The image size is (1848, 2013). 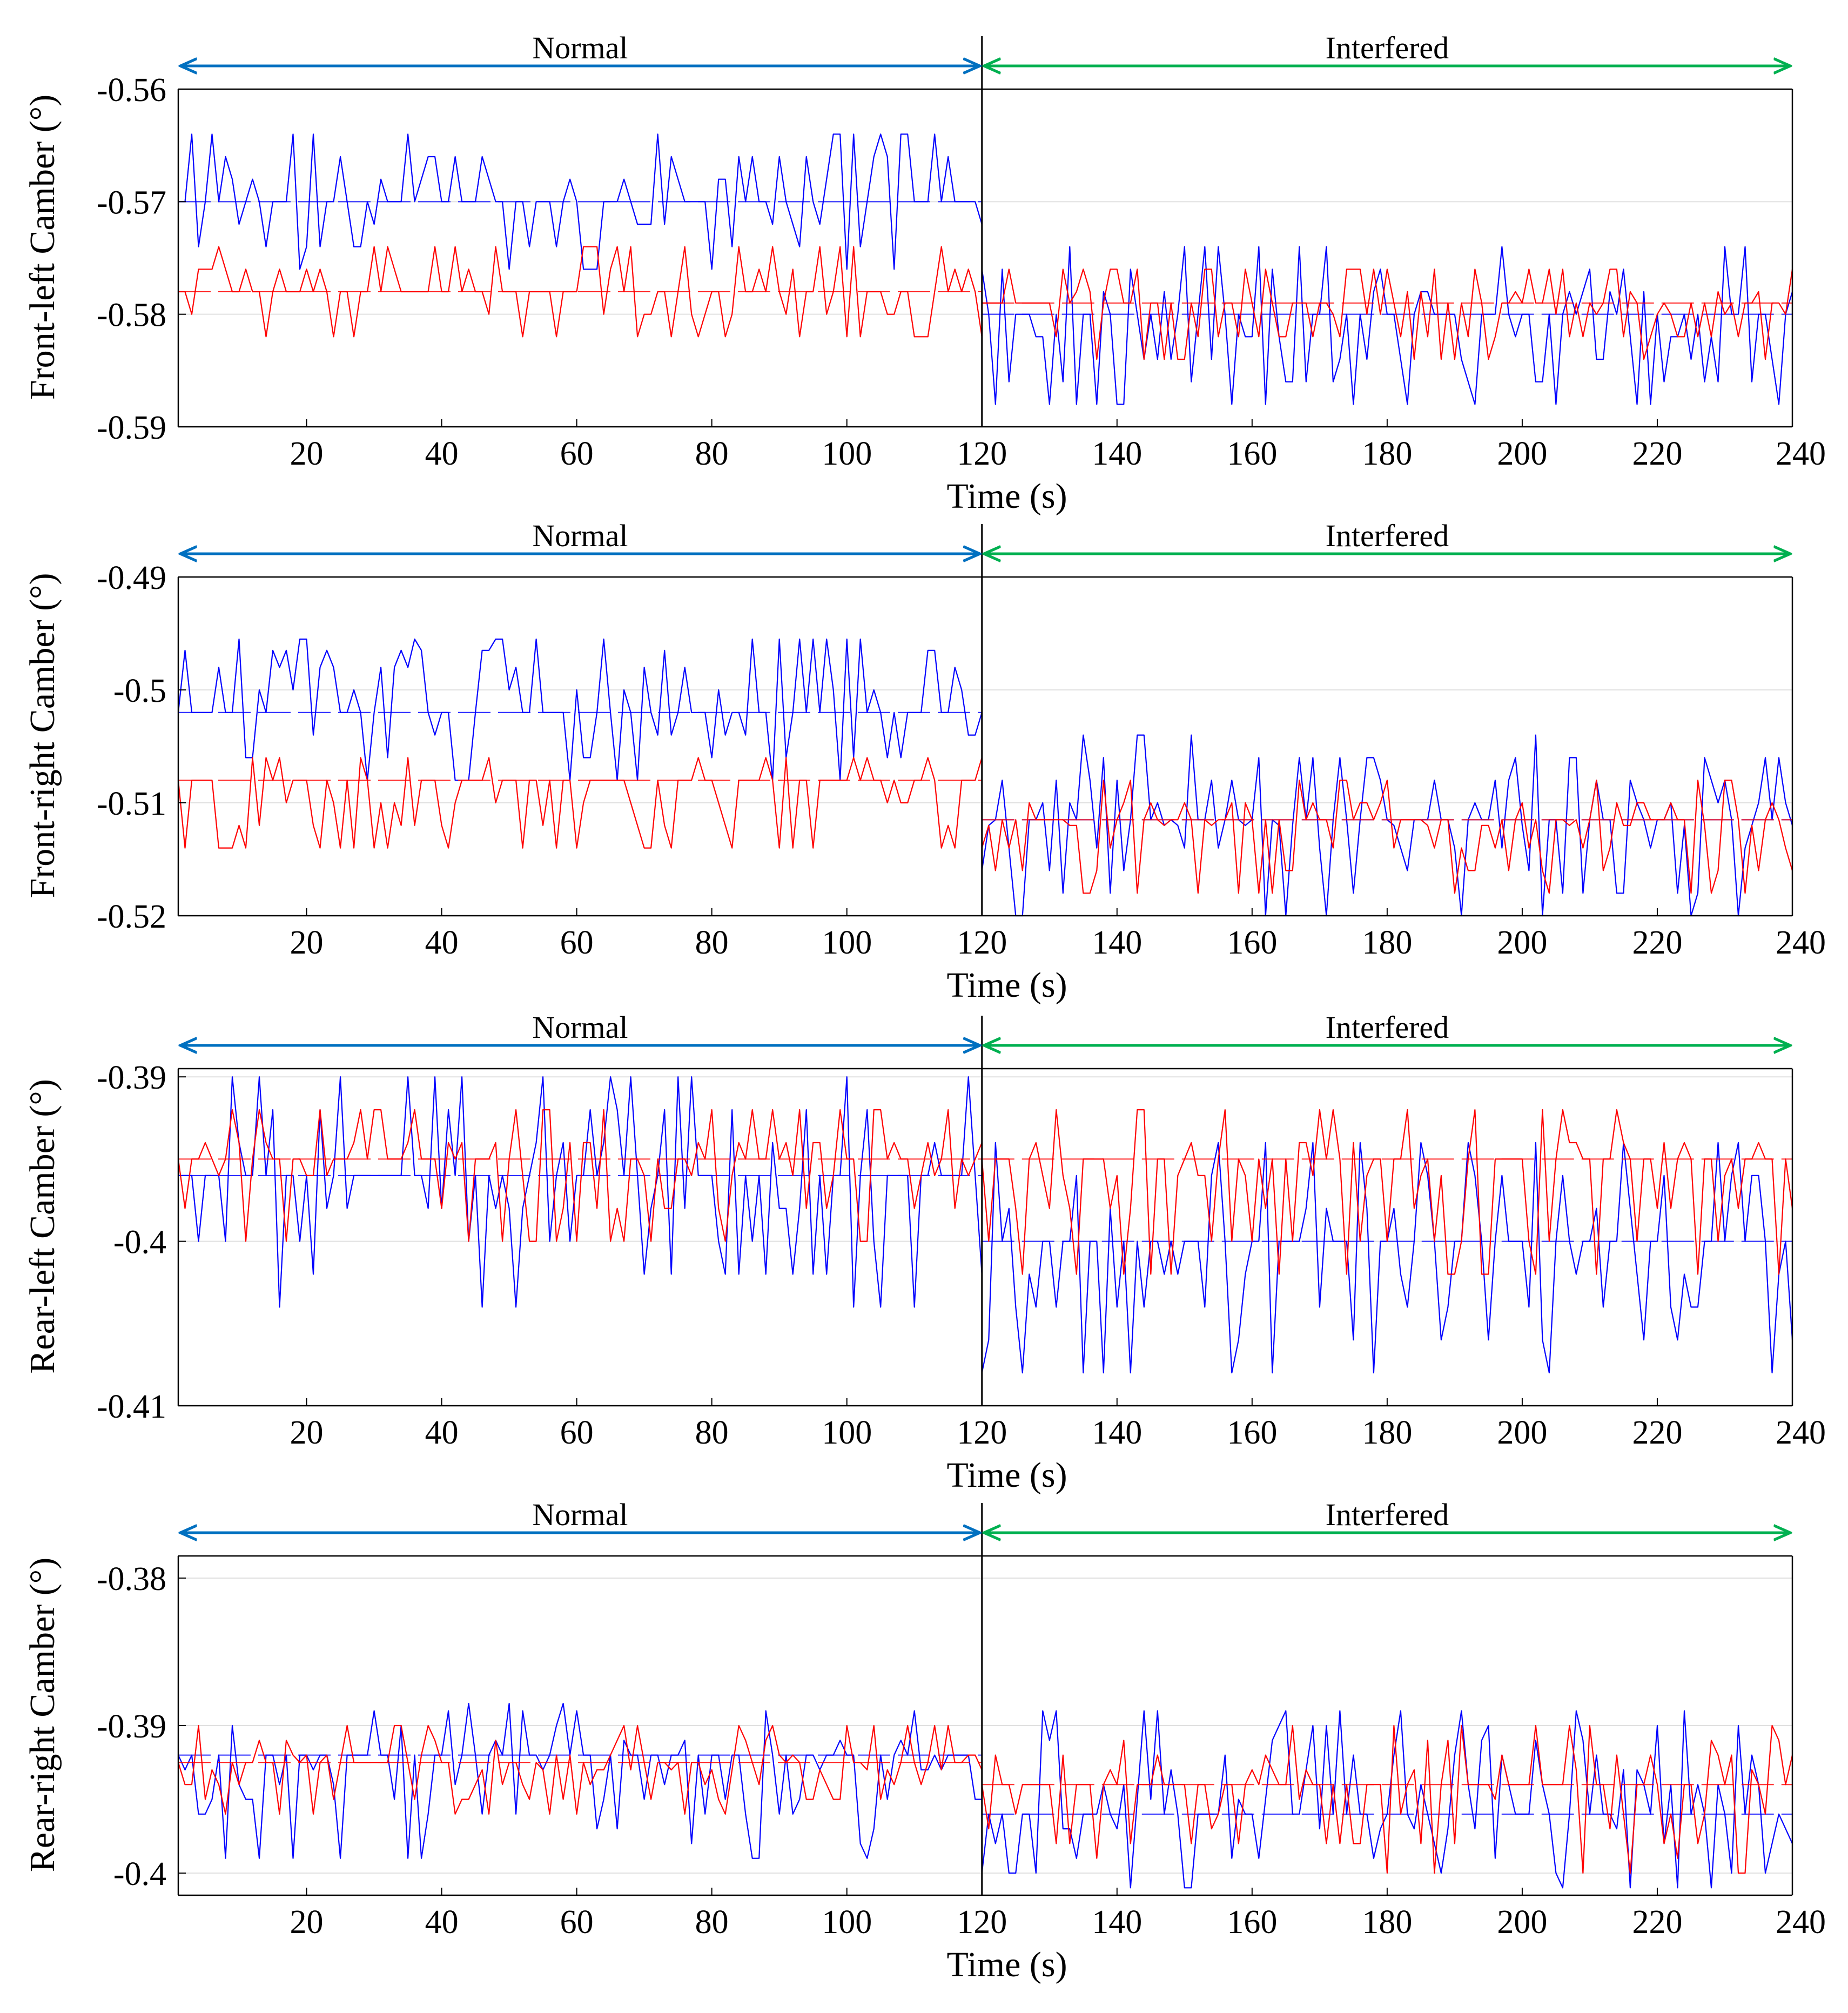 I want to click on y-tick-label: -0.5, so click(x=140, y=691).